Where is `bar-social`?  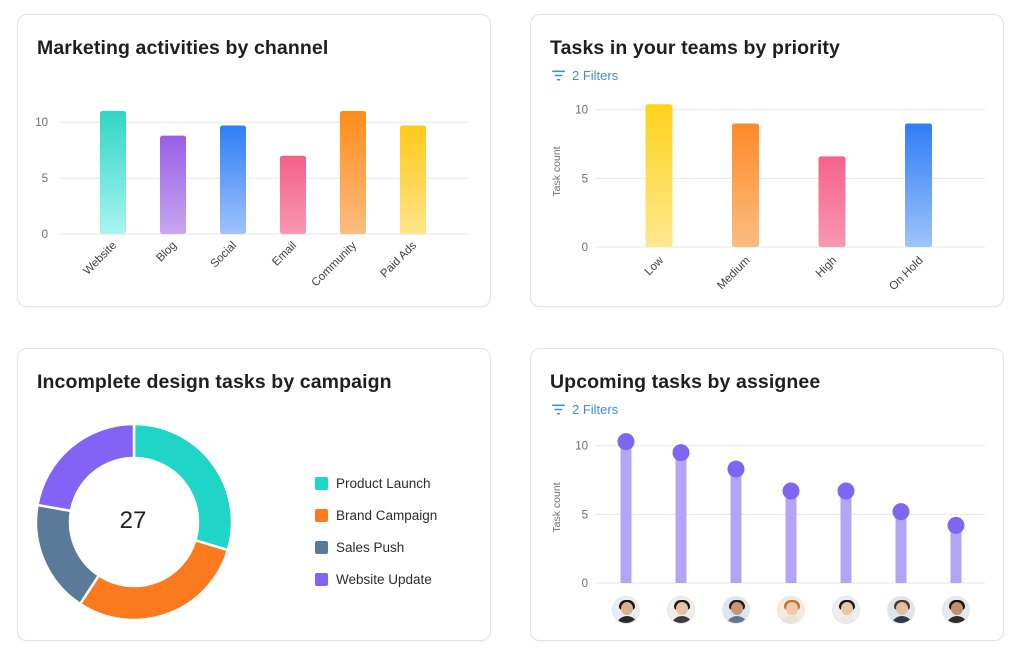 bar-social is located at coordinates (233, 179).